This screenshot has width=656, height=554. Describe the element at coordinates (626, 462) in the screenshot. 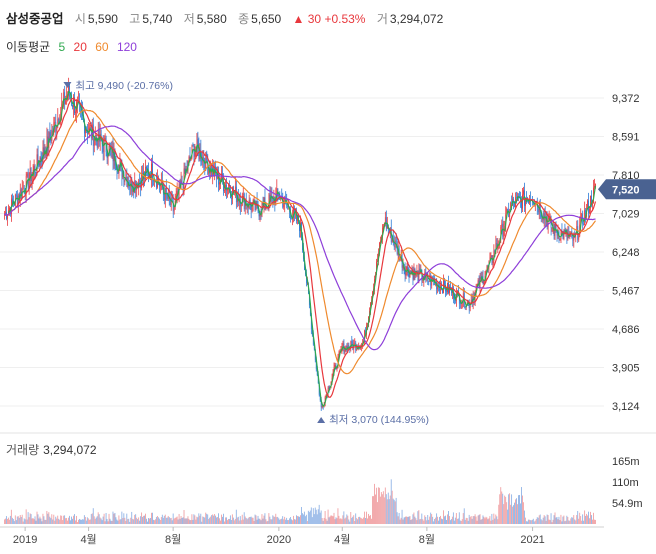

I see `volume-tick-label: 165m` at that location.